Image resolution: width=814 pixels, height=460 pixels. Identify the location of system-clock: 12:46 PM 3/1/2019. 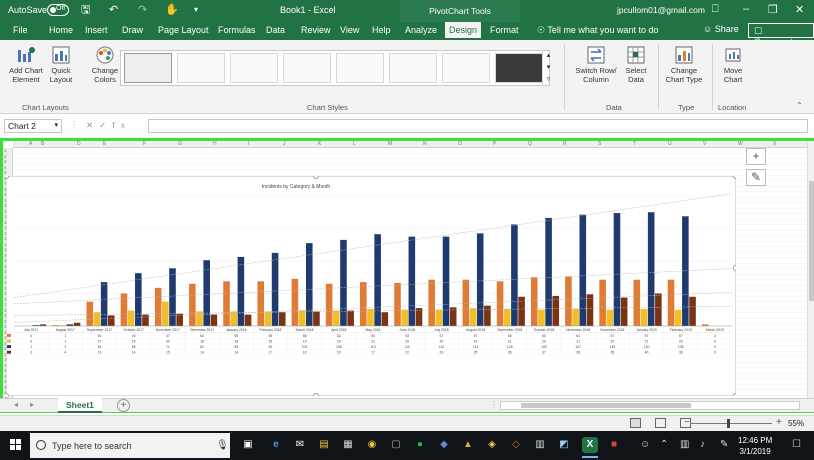
(755, 446).